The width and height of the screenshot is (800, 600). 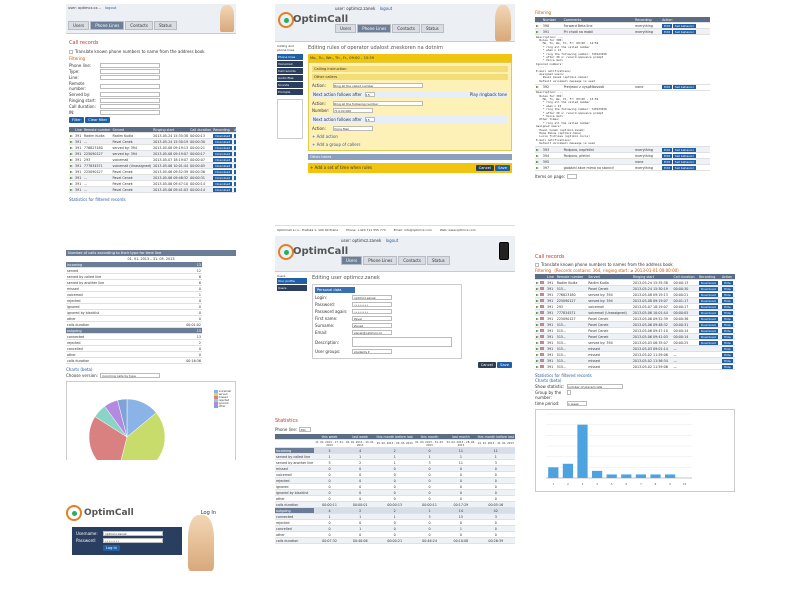 I want to click on number-input: 714 00 000, so click(x=353, y=110).